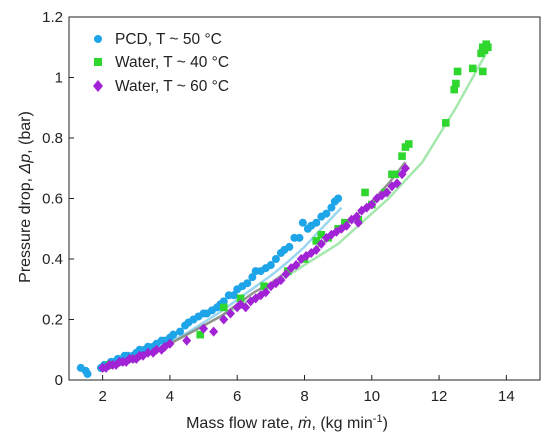 This screenshot has height=447, width=550. Describe the element at coordinates (287, 422) in the screenshot. I see `x-axis-title: Mass flow rate, ṁ, (kg min-1)` at that location.